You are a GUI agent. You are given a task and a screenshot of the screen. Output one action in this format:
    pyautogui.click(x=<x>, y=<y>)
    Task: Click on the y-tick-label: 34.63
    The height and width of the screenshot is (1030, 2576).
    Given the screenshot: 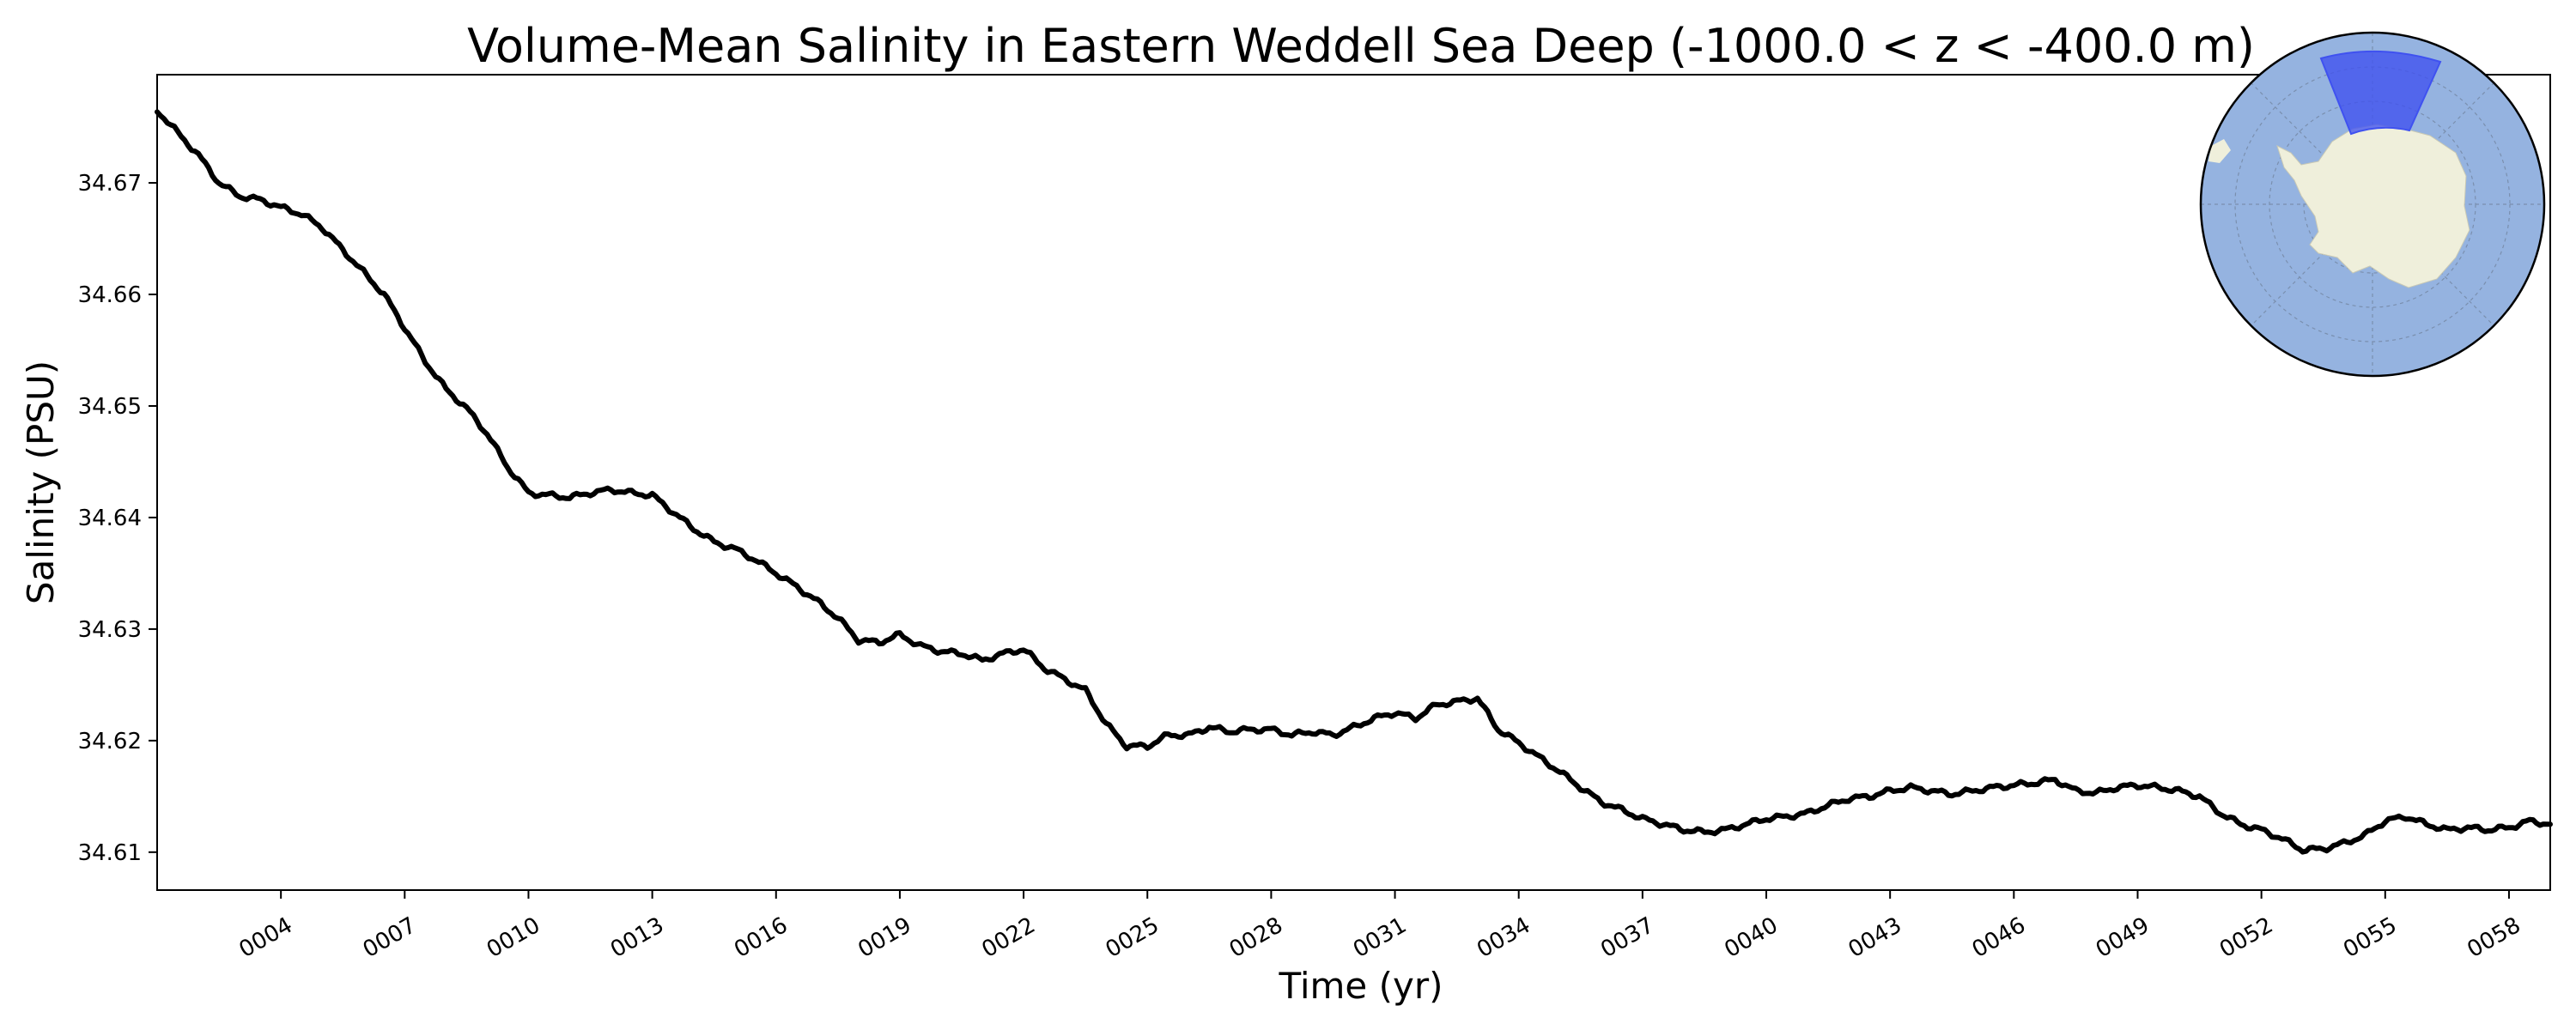 What is the action you would take?
    pyautogui.click(x=110, y=630)
    